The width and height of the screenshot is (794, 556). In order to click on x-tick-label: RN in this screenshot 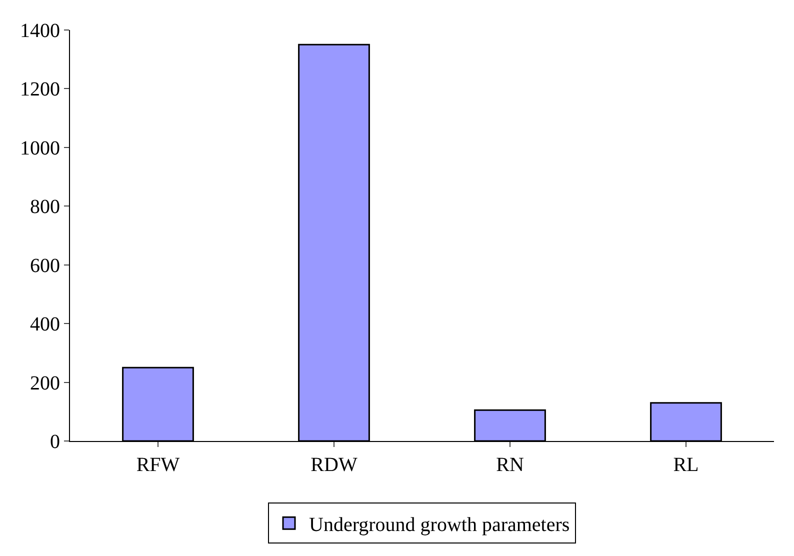, I will do `click(510, 465)`.